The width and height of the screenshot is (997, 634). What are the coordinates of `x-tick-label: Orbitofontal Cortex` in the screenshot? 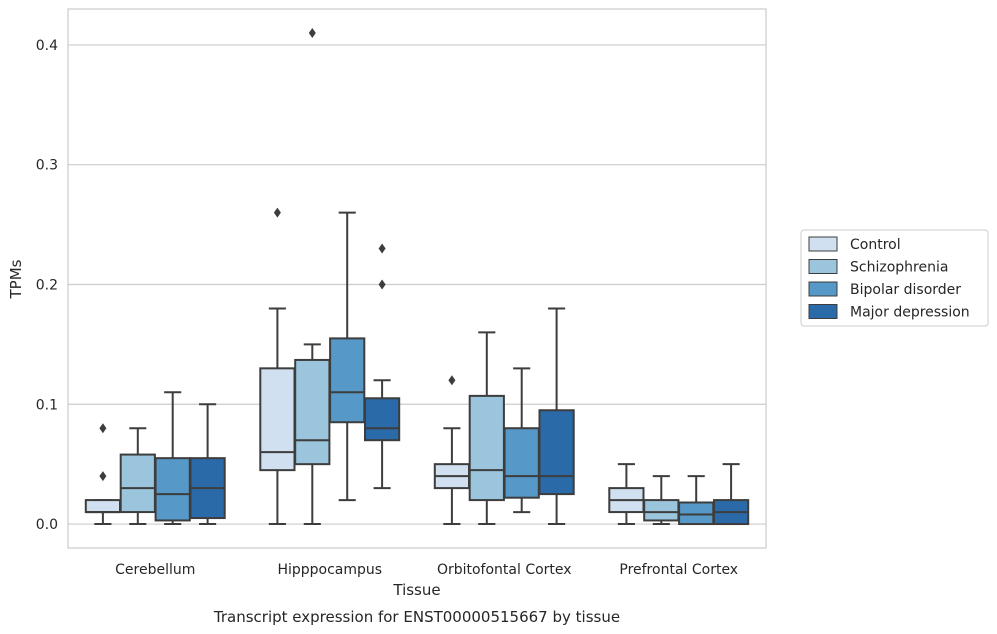 It's located at (504, 570).